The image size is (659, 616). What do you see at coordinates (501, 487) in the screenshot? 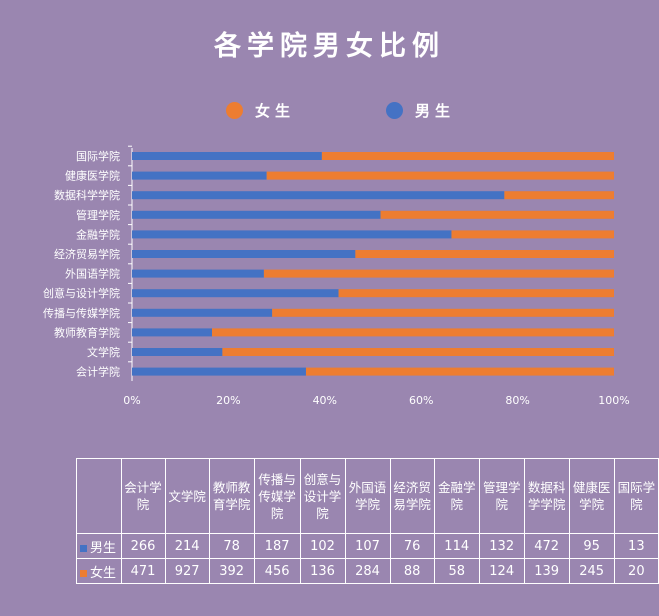
I see `table-header-line: 管理学` at bounding box center [501, 487].